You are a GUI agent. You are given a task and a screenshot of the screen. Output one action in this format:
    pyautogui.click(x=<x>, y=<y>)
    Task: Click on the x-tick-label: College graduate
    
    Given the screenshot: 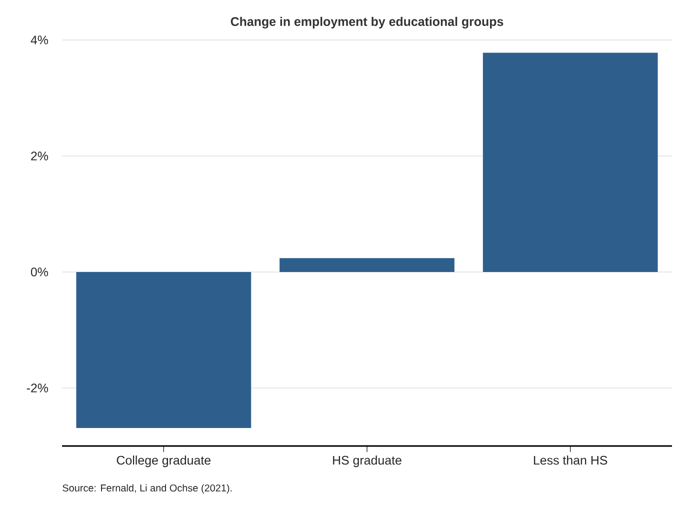 What is the action you would take?
    pyautogui.click(x=163, y=462)
    